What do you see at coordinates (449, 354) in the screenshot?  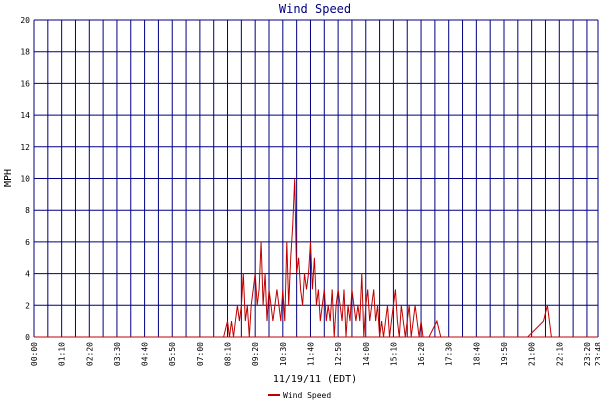 I see `x-tick-label: 17:30` at bounding box center [449, 354].